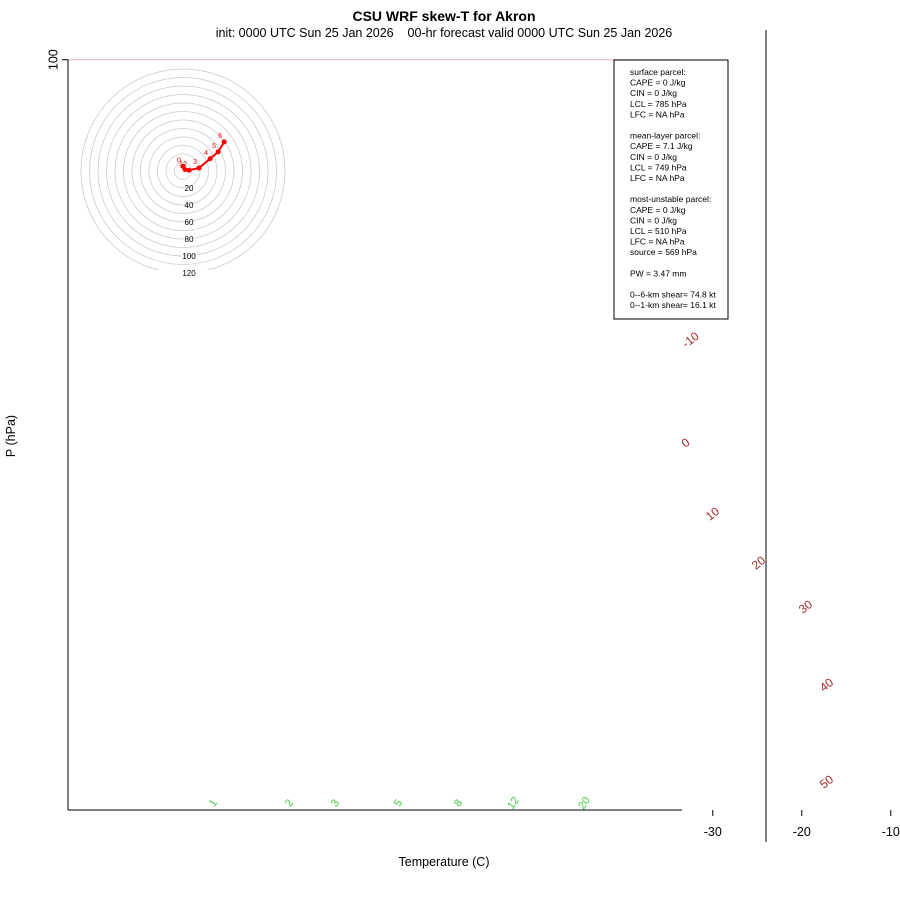  What do you see at coordinates (189, 205) in the screenshot?
I see `hodograph-ring-label: 40` at bounding box center [189, 205].